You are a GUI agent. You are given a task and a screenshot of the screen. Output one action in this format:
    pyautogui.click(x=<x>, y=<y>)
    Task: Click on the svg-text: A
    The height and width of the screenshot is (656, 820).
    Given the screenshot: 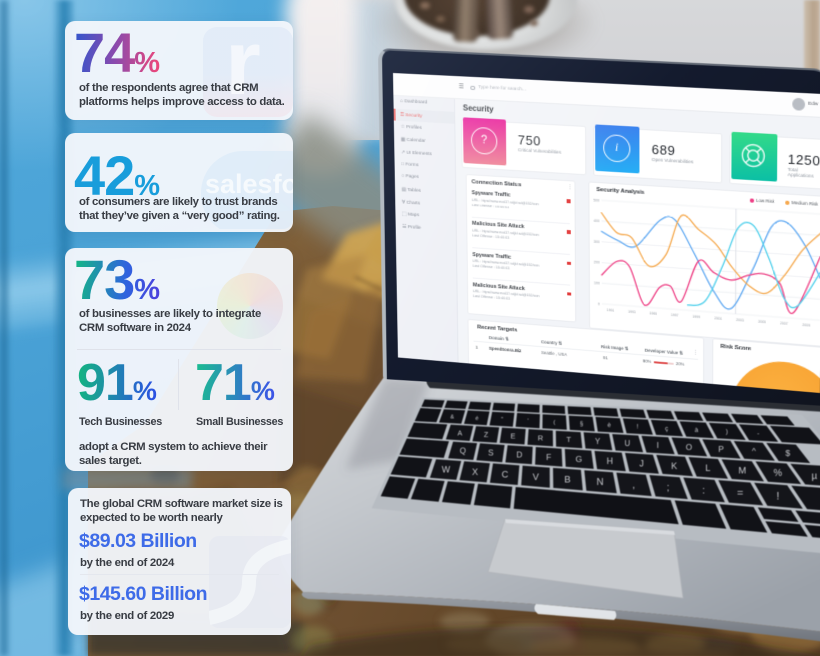 What is the action you would take?
    pyautogui.click(x=460, y=433)
    